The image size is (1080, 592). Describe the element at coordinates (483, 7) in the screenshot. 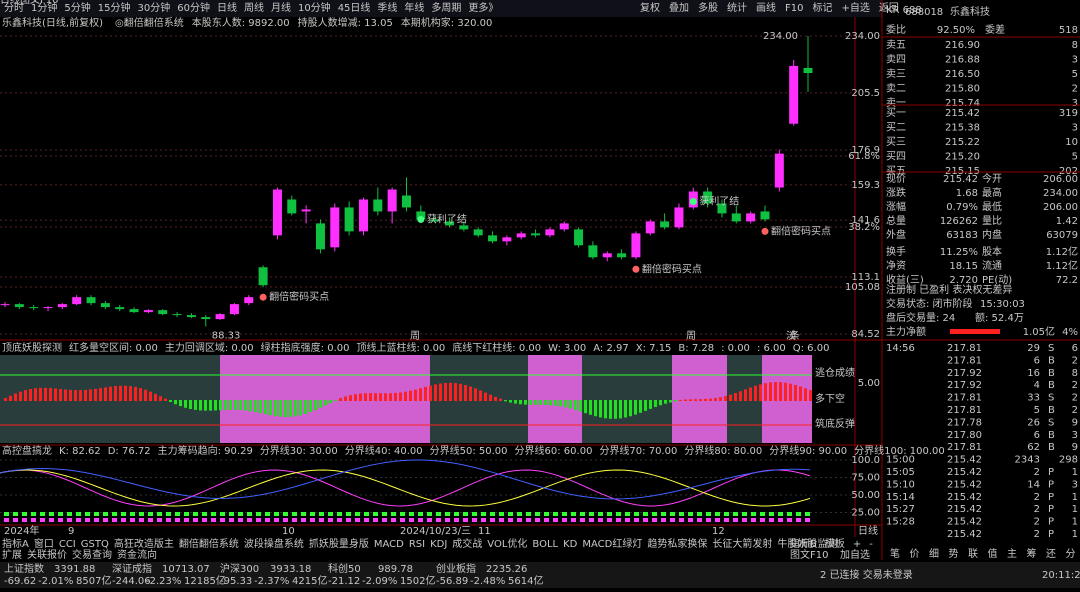

I see `period-tab: 更多》` at that location.